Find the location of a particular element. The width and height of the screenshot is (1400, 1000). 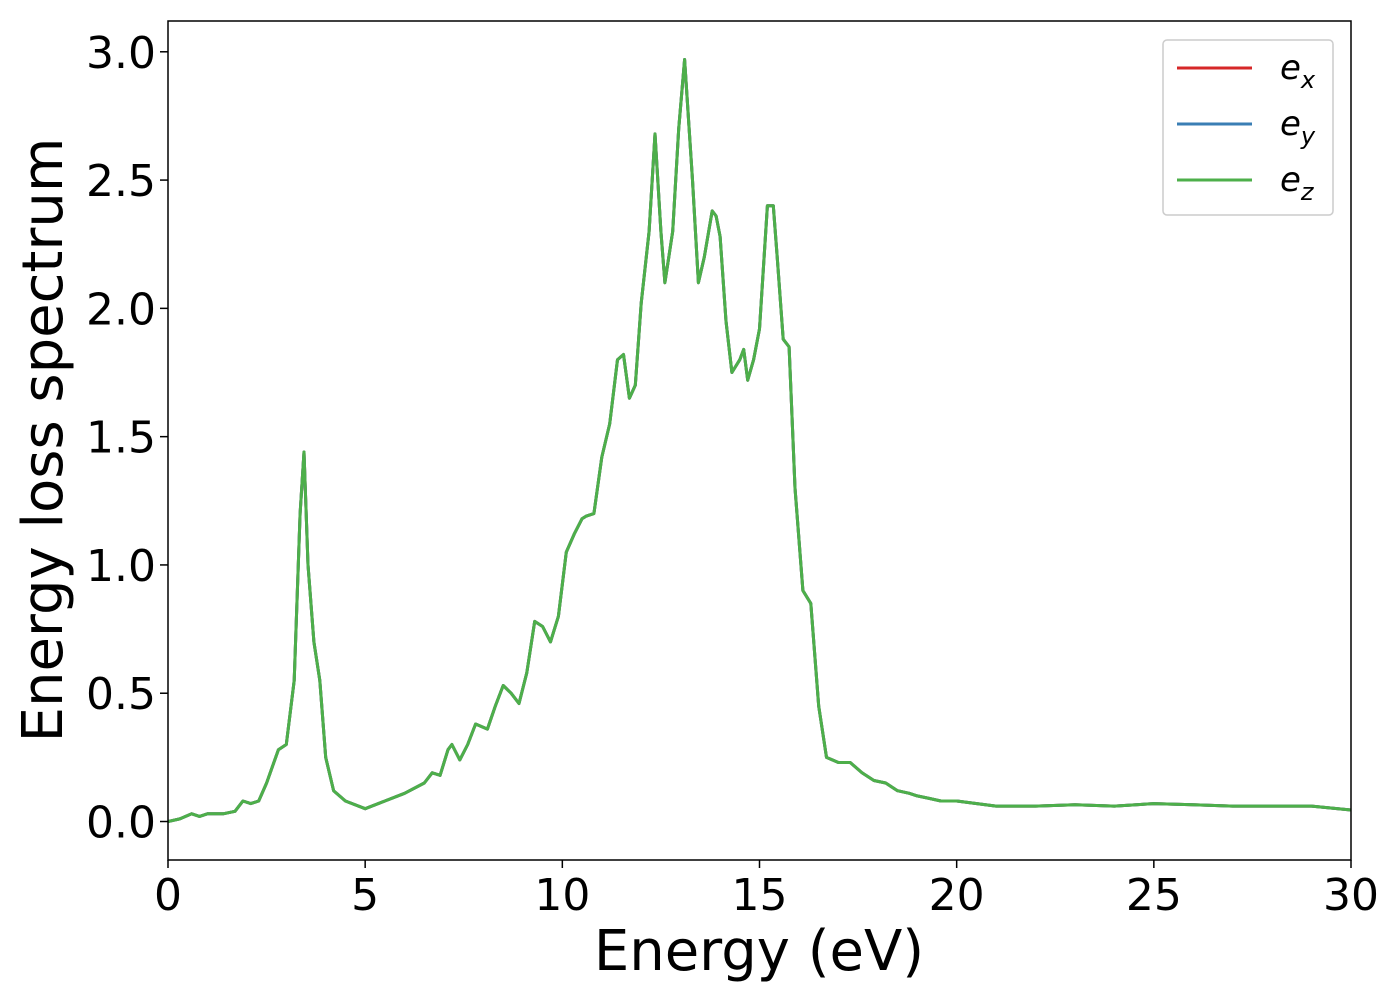

y-tick-label: 2.5 is located at coordinates (121, 181).